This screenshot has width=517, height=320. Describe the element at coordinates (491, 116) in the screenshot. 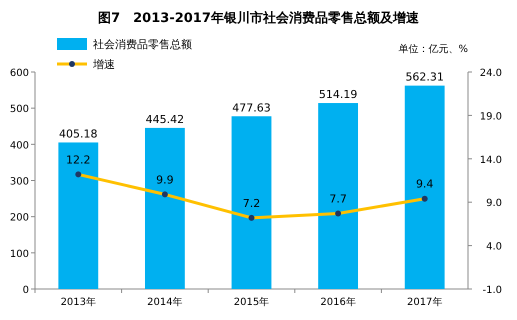

I see `y2-tick-label: 19.0` at that location.